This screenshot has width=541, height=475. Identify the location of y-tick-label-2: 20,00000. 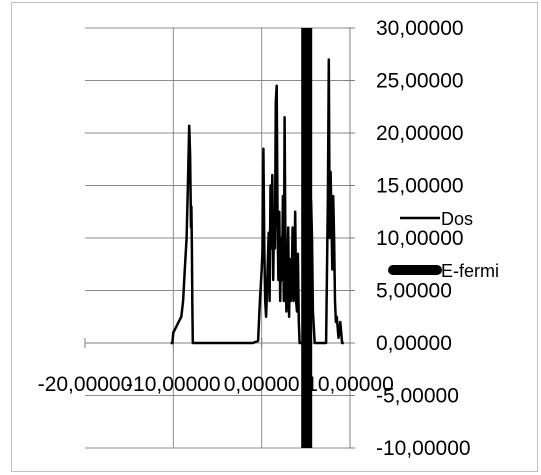
(420, 133).